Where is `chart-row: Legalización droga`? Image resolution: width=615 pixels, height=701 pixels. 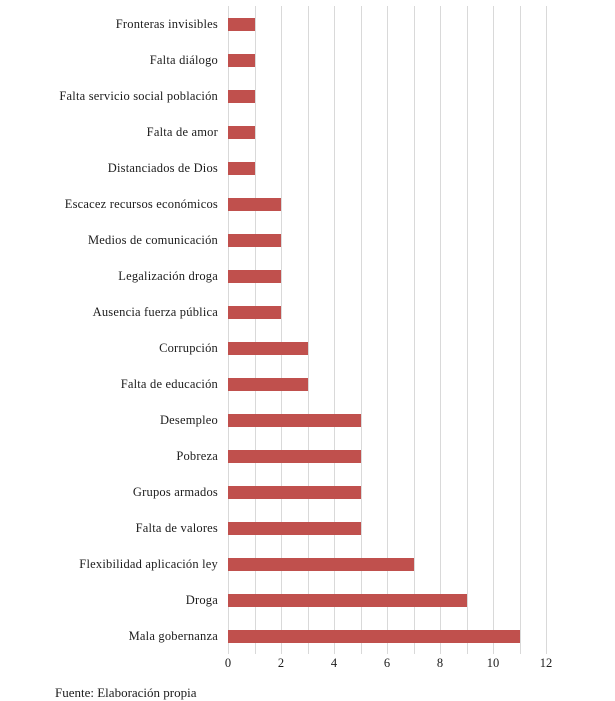 chart-row: Legalización droga is located at coordinates (307, 276).